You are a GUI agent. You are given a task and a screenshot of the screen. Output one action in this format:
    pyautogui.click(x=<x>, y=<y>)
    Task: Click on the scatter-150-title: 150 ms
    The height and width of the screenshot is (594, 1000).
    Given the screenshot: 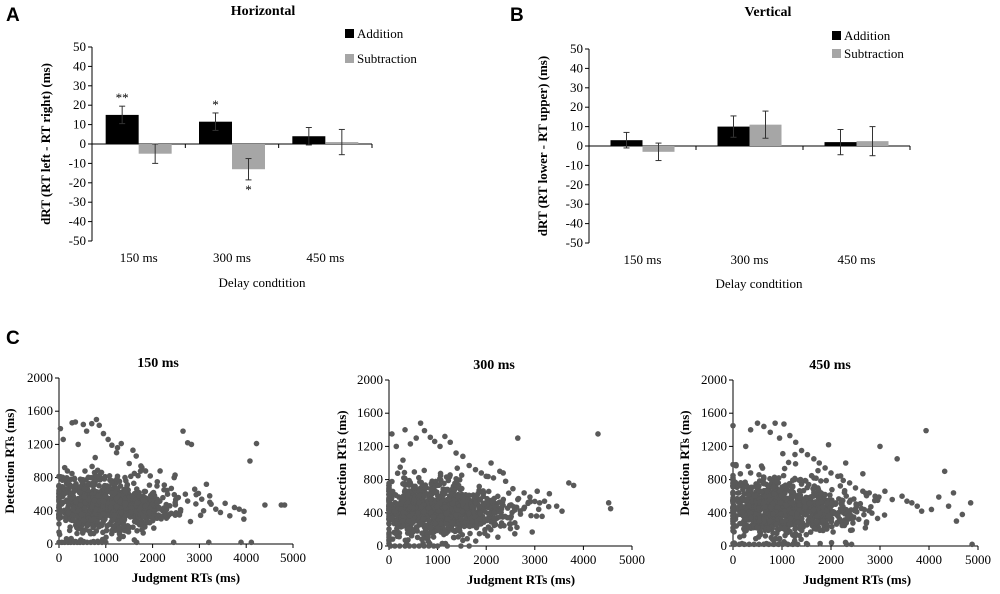 What is the action you would take?
    pyautogui.click(x=158, y=363)
    